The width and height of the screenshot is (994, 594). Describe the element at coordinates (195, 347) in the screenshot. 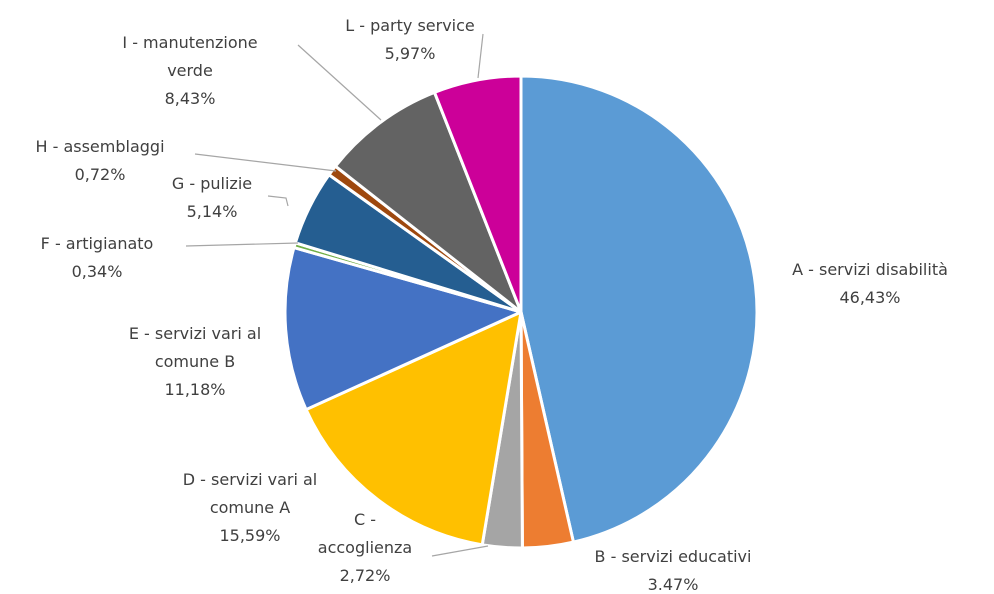

I see `category-label: E - servizi vari al comune B` at that location.